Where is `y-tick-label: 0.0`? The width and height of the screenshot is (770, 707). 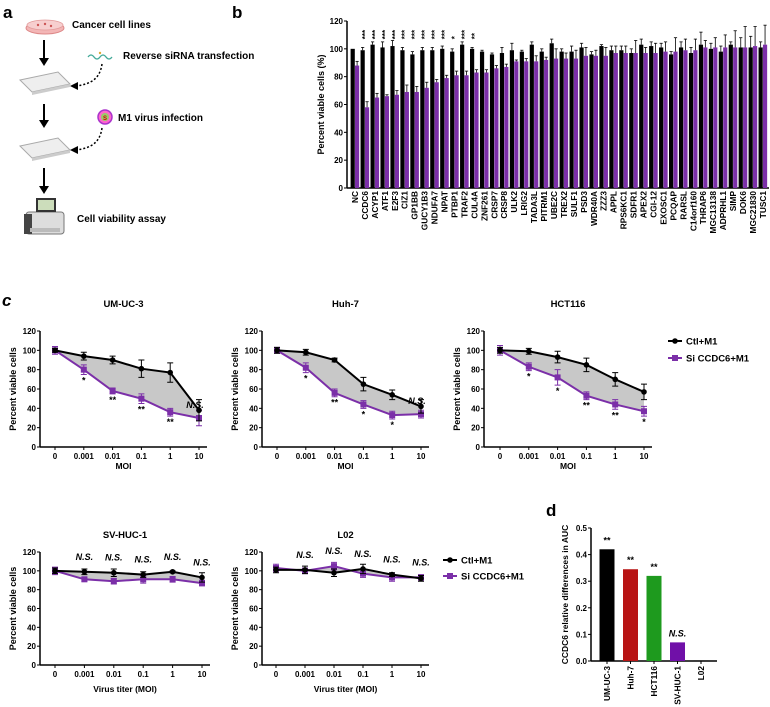 y-tick-label: 0.0 is located at coordinates (582, 661).